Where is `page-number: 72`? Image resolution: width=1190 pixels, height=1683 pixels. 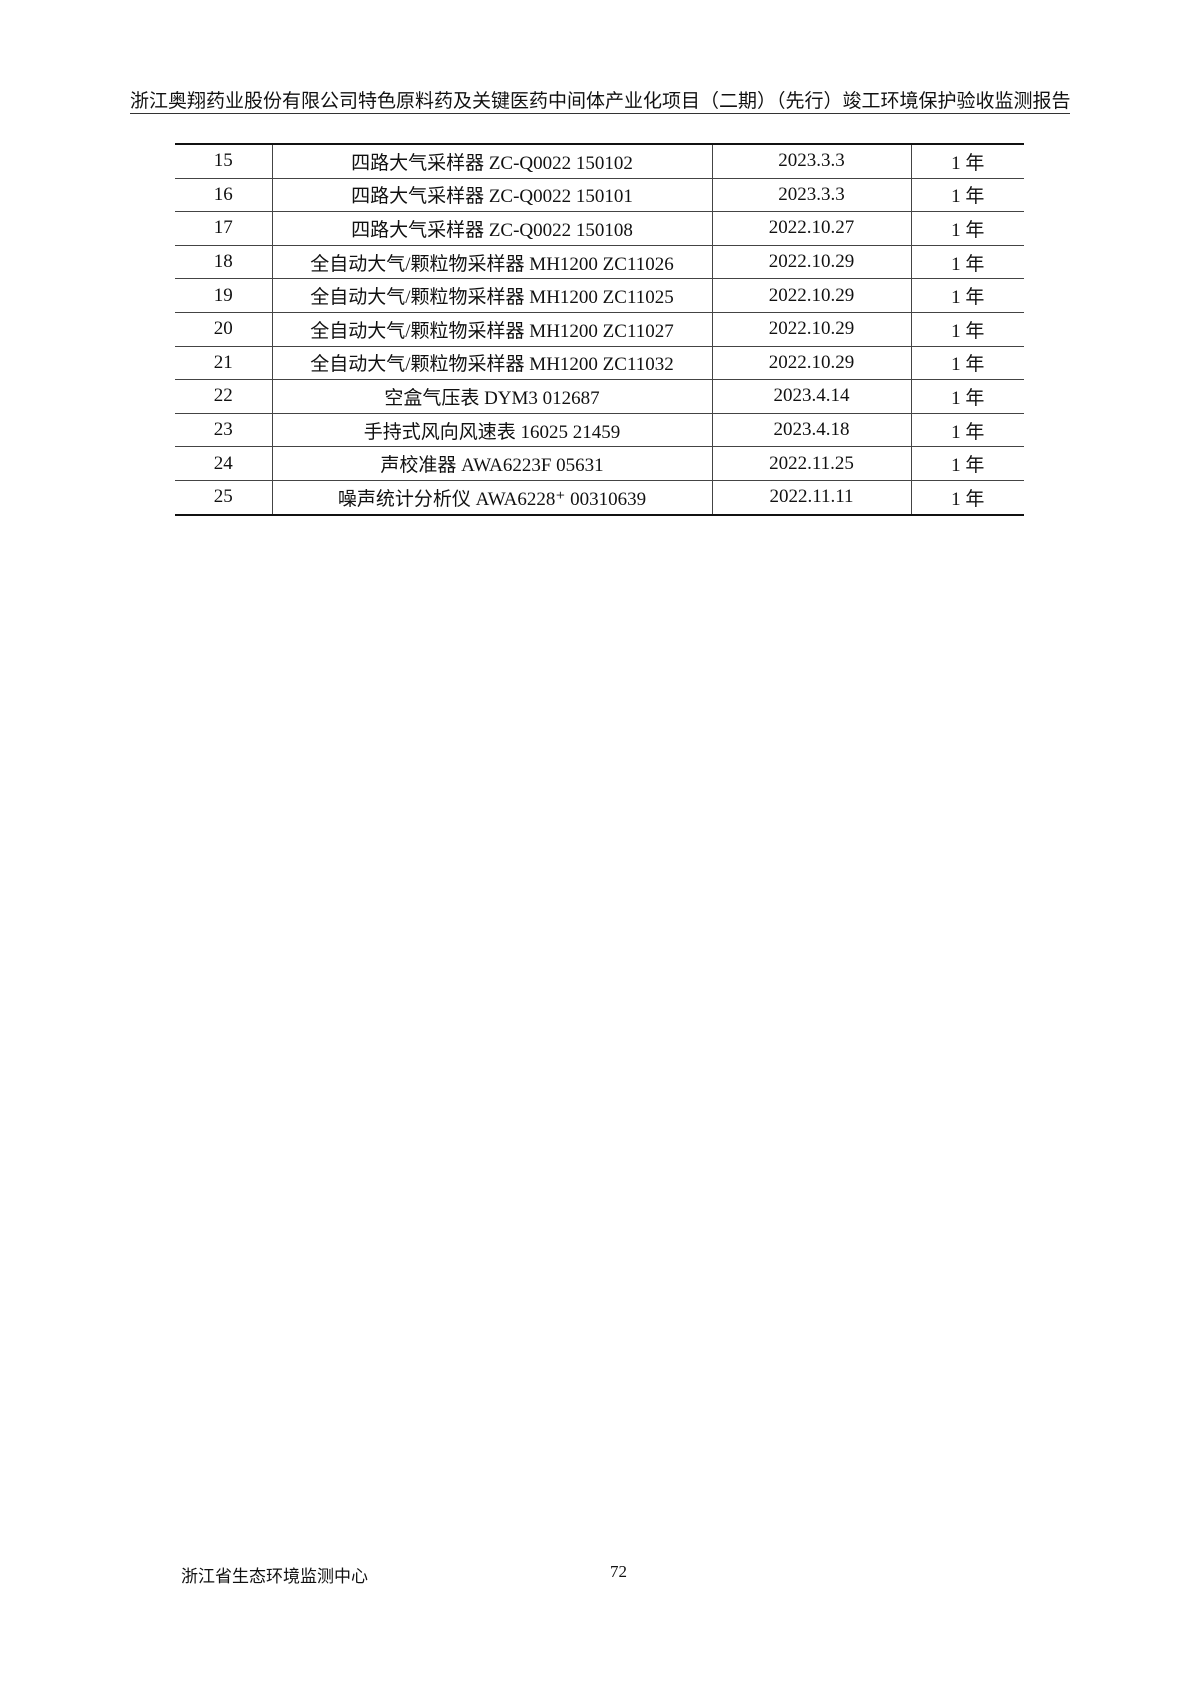
page-number: 72 is located at coordinates (618, 1571).